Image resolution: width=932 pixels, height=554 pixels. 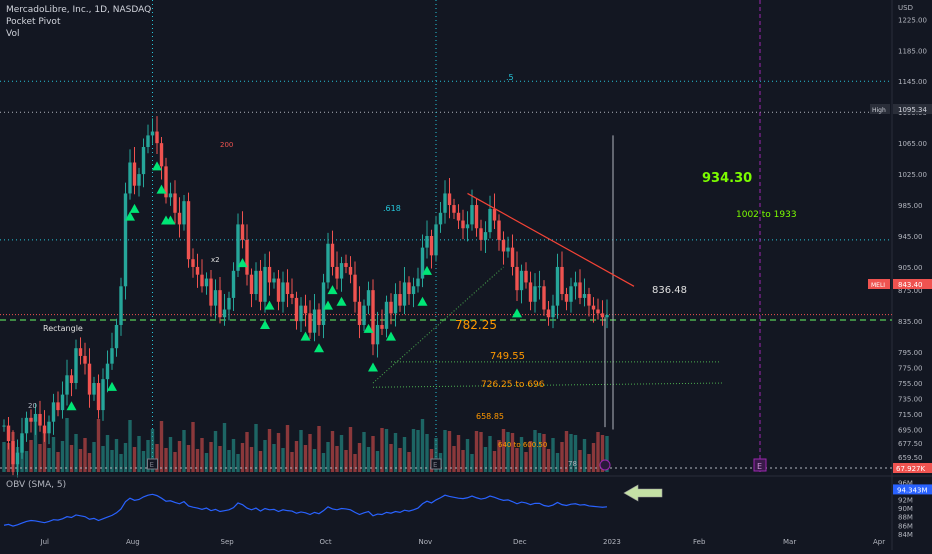 I want to click on high-badge, so click(x=912, y=109).